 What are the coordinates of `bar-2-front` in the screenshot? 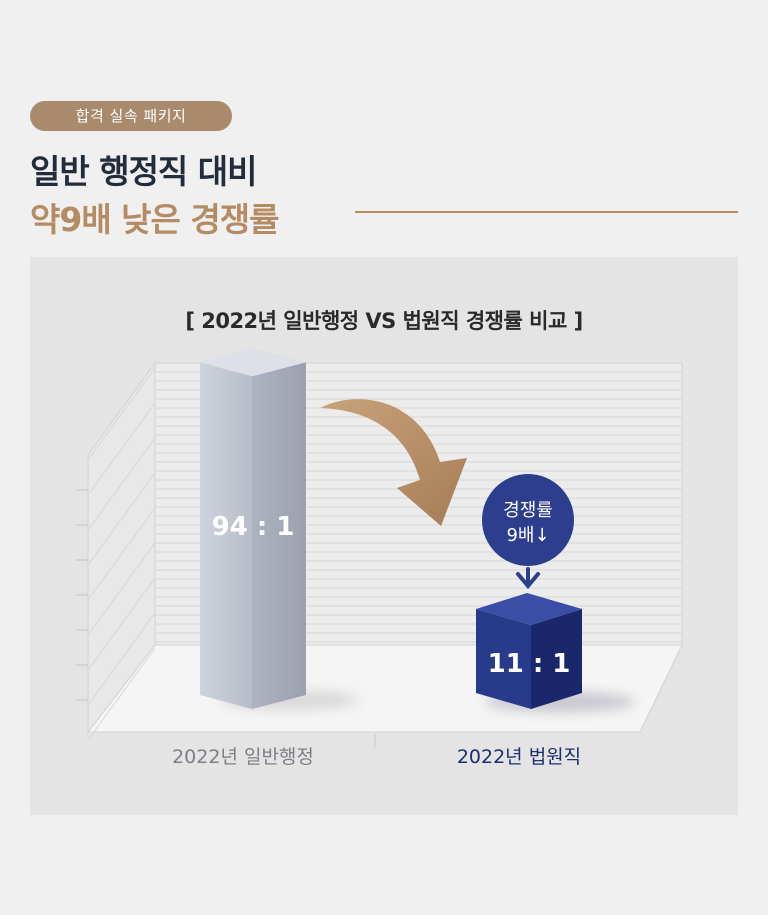 It's located at (503, 659).